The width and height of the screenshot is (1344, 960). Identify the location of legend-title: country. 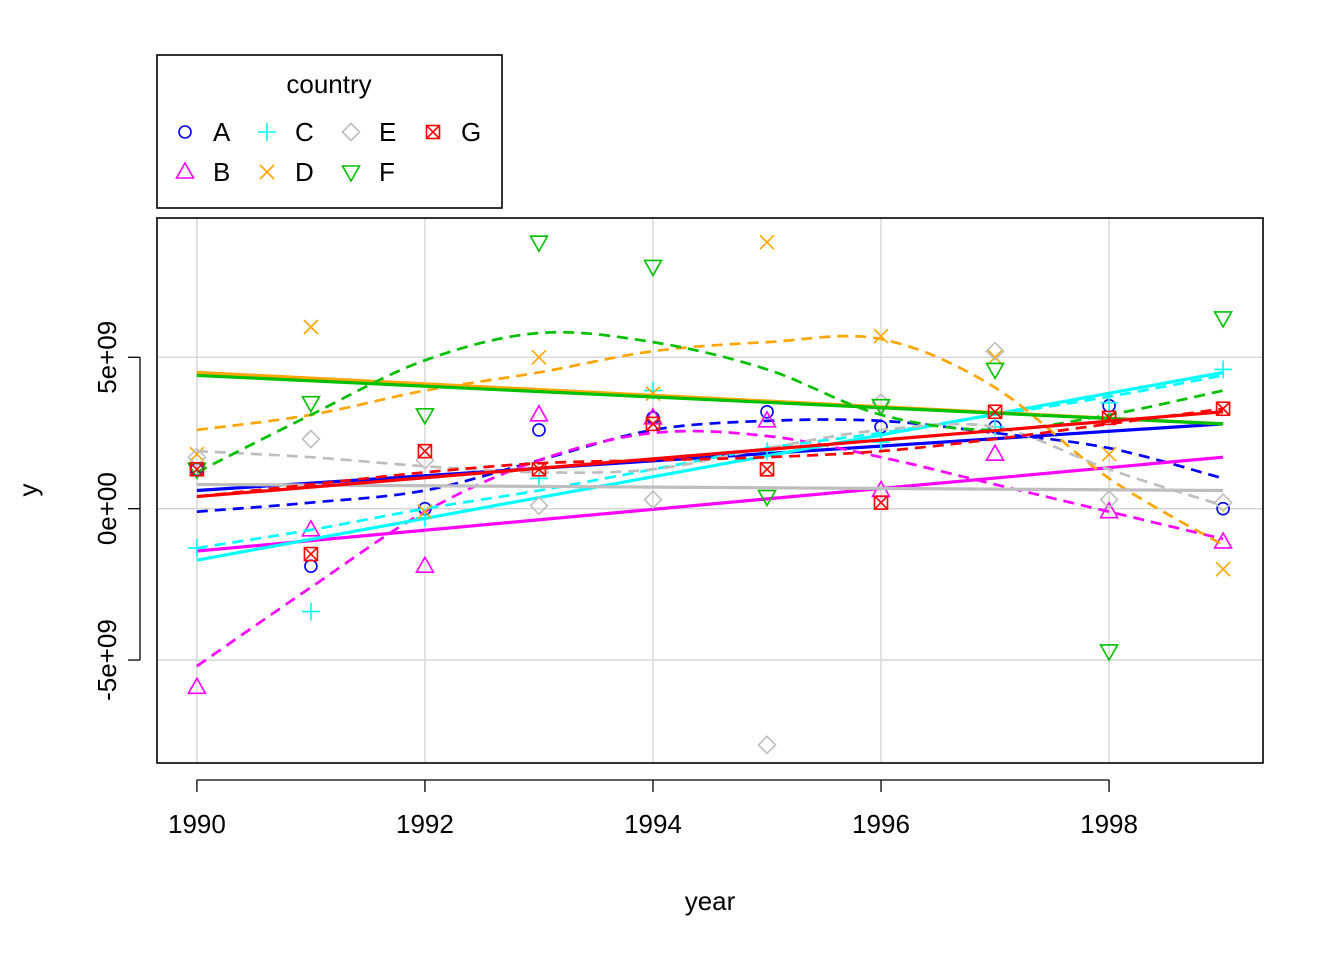
(328, 84).